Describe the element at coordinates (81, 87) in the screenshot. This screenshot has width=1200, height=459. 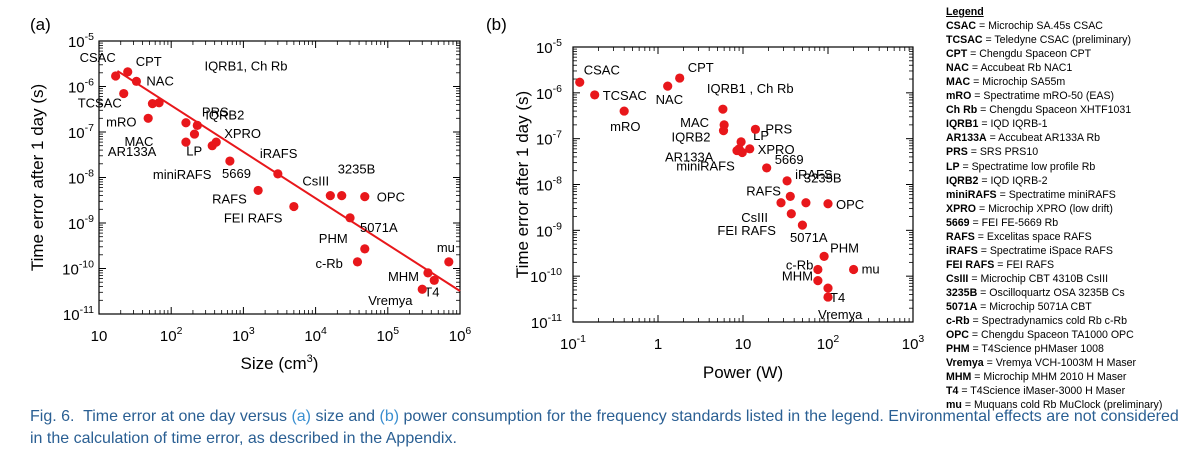
I see `y-tick-label: 10⁻⁶` at that location.